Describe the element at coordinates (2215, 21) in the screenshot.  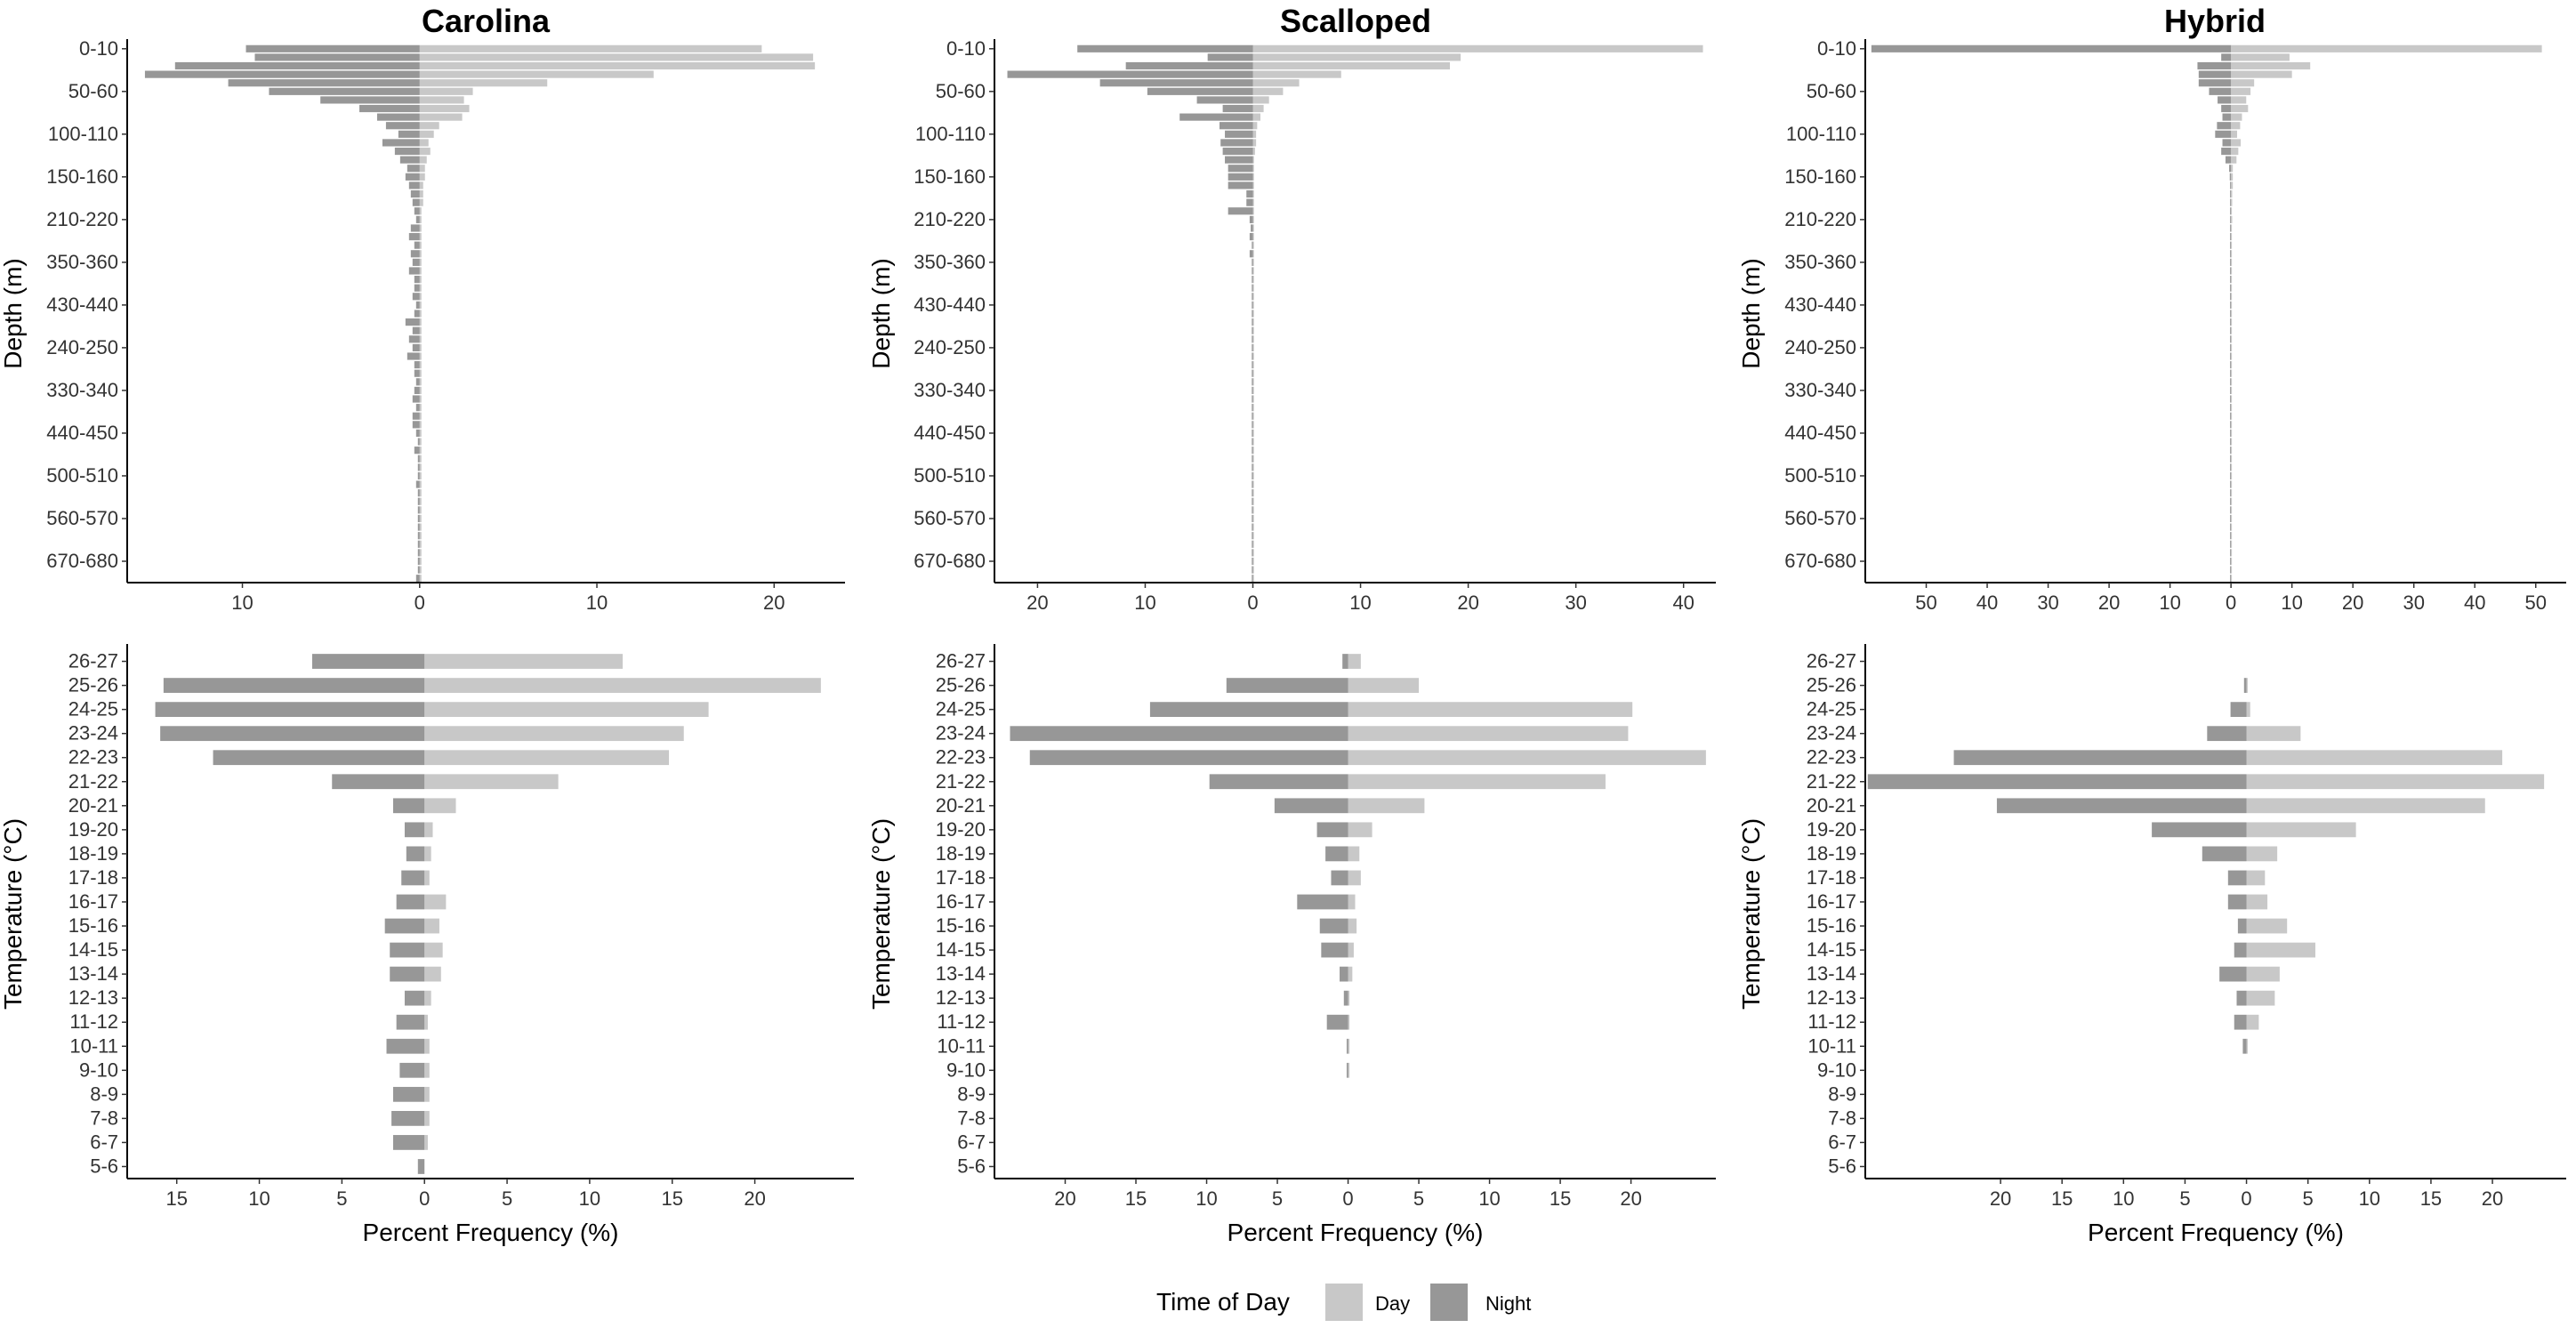
I see `panel-title: Hybrid` at that location.